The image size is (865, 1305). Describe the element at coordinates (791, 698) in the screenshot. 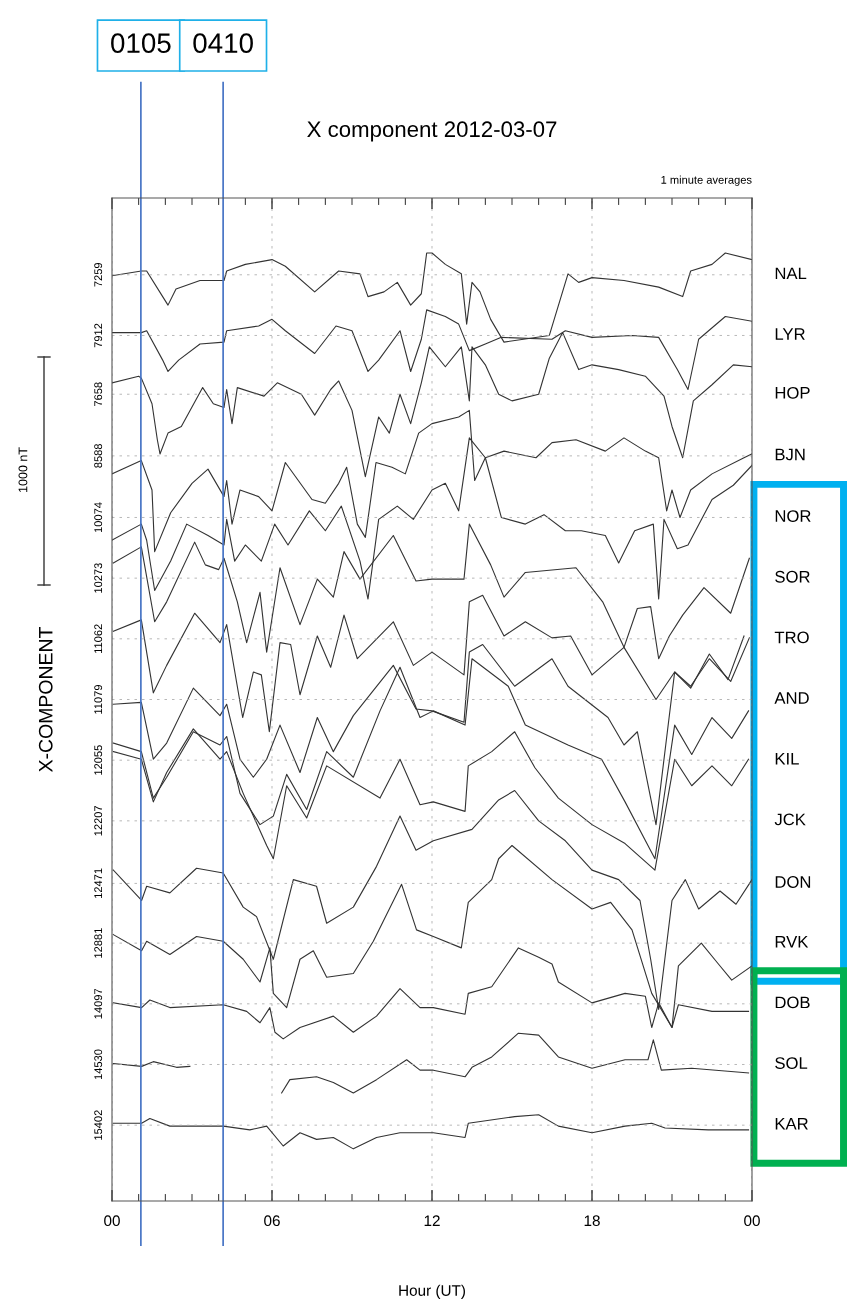

I see `text: AND` at that location.